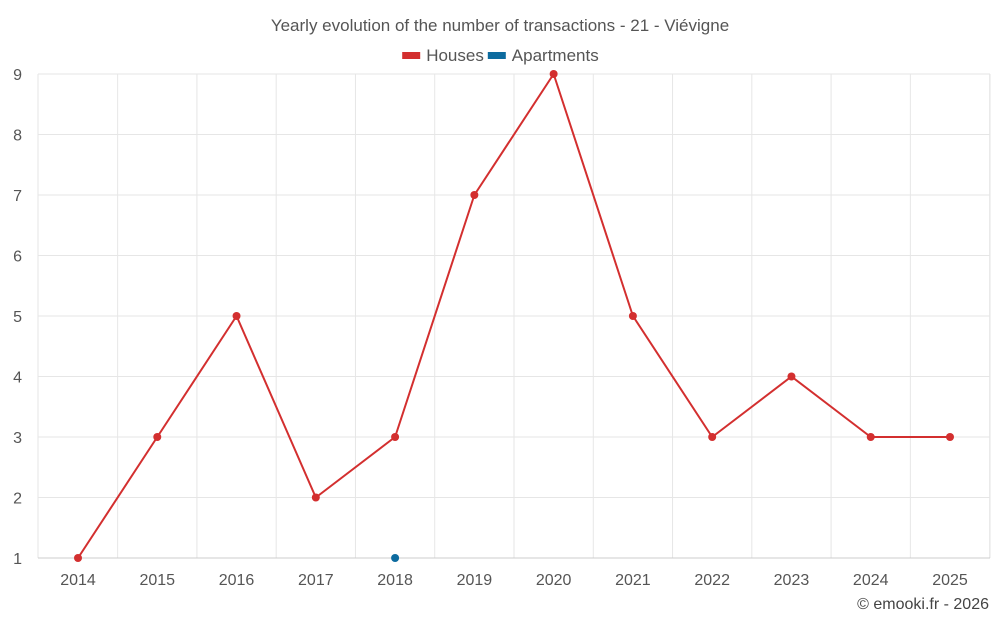 The width and height of the screenshot is (1000, 625). What do you see at coordinates (17, 438) in the screenshot?
I see `y-tick-label: 3` at bounding box center [17, 438].